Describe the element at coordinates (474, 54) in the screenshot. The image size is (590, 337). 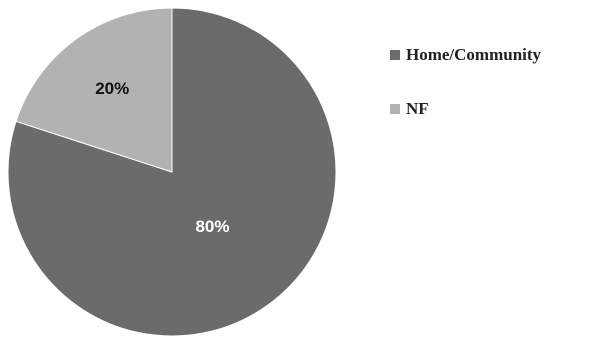
I see `legend-label-home-community: Home/Community` at that location.